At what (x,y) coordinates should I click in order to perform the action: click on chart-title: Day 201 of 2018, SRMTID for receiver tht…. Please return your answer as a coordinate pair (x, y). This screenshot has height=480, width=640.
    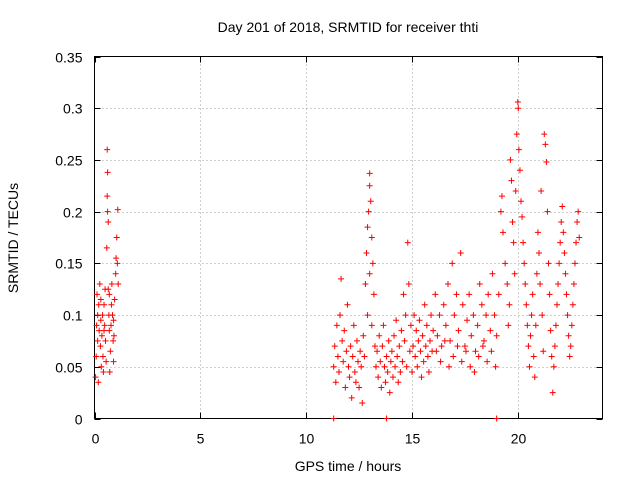
    Looking at the image, I should click on (348, 27).